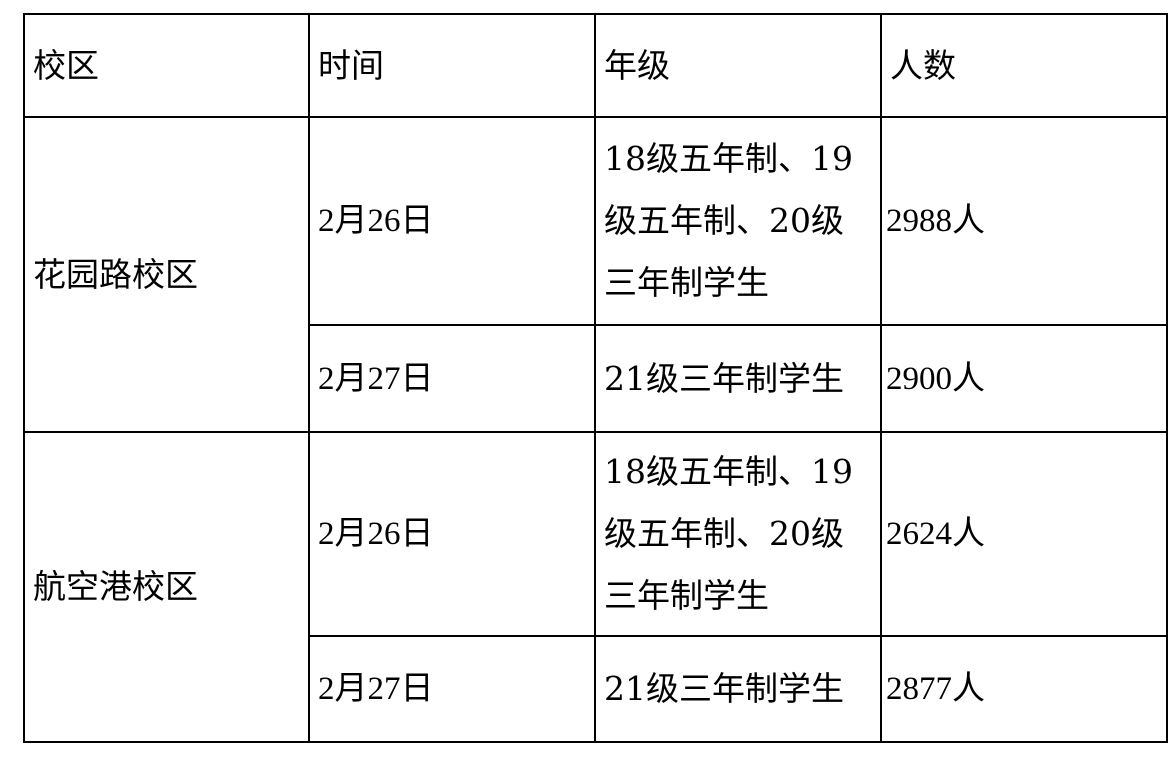 The width and height of the screenshot is (1176, 758). What do you see at coordinates (1024, 65) in the screenshot?
I see `header-count: 人数` at bounding box center [1024, 65].